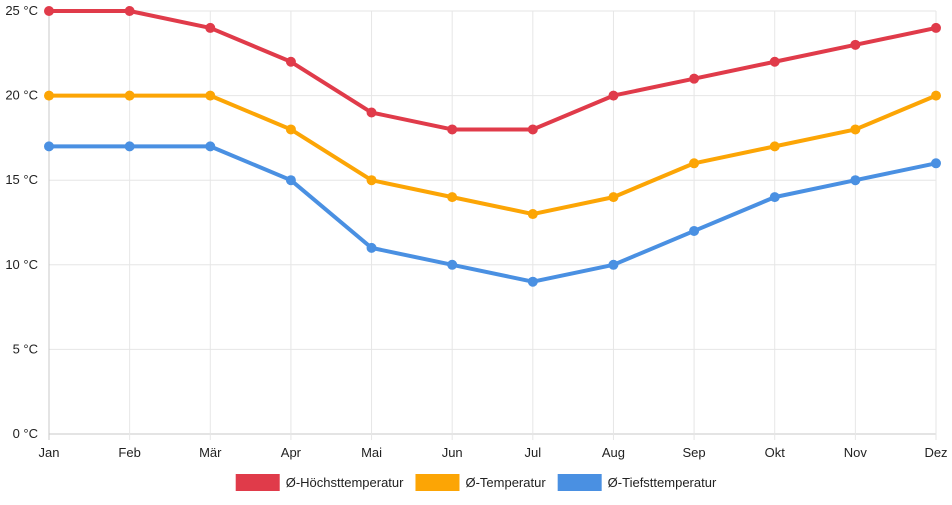 The height and width of the screenshot is (505, 952). I want to click on legend-label: Ø-Temperatur, so click(505, 482).